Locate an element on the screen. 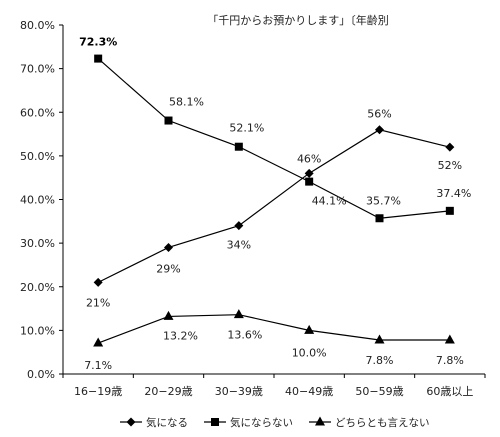 The height and width of the screenshot is (437, 500). x-axis-ticks: 16−19歳 20−29歳 30−39歳 40−49歳 50−59歳 60歳以上 is located at coordinates (274, 386).